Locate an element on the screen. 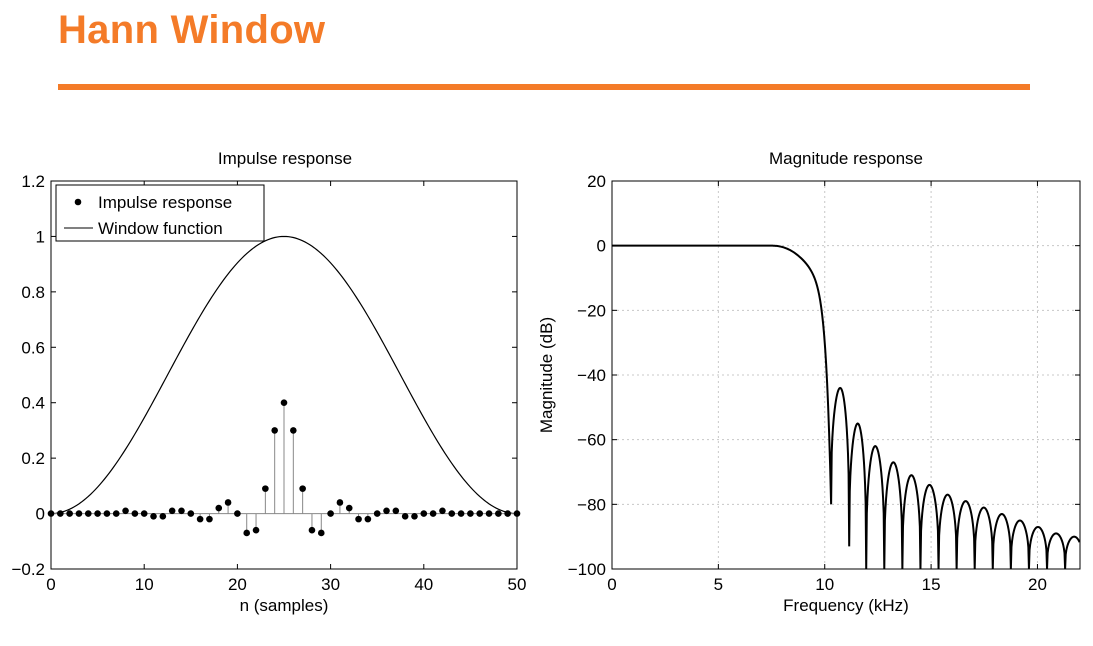 The image size is (1093, 646). y-tick-label: 0.2 is located at coordinates (33, 458).